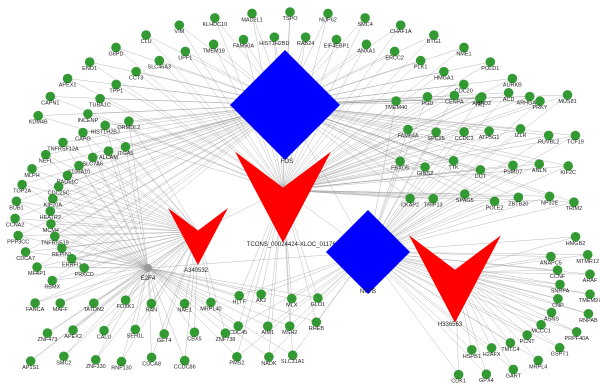 Image resolution: width=600 pixels, height=391 pixels. What do you see at coordinates (105, 132) in the screenshot?
I see `gene-label: HIST1H2BJ` at bounding box center [105, 132].